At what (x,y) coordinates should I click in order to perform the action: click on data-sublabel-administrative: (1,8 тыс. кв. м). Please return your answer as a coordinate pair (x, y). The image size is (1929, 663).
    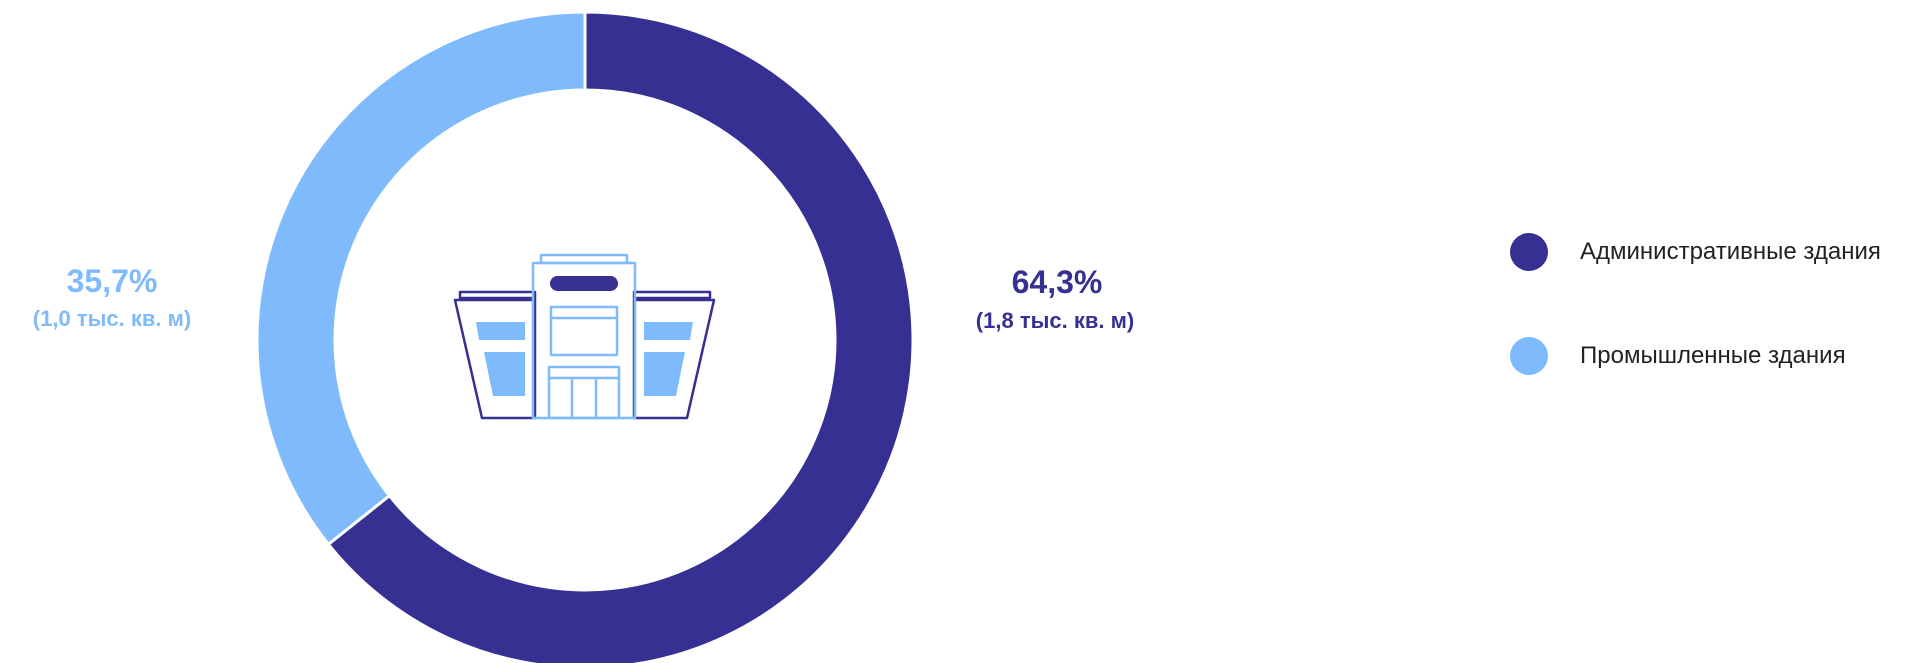
    Looking at the image, I should click on (1055, 320).